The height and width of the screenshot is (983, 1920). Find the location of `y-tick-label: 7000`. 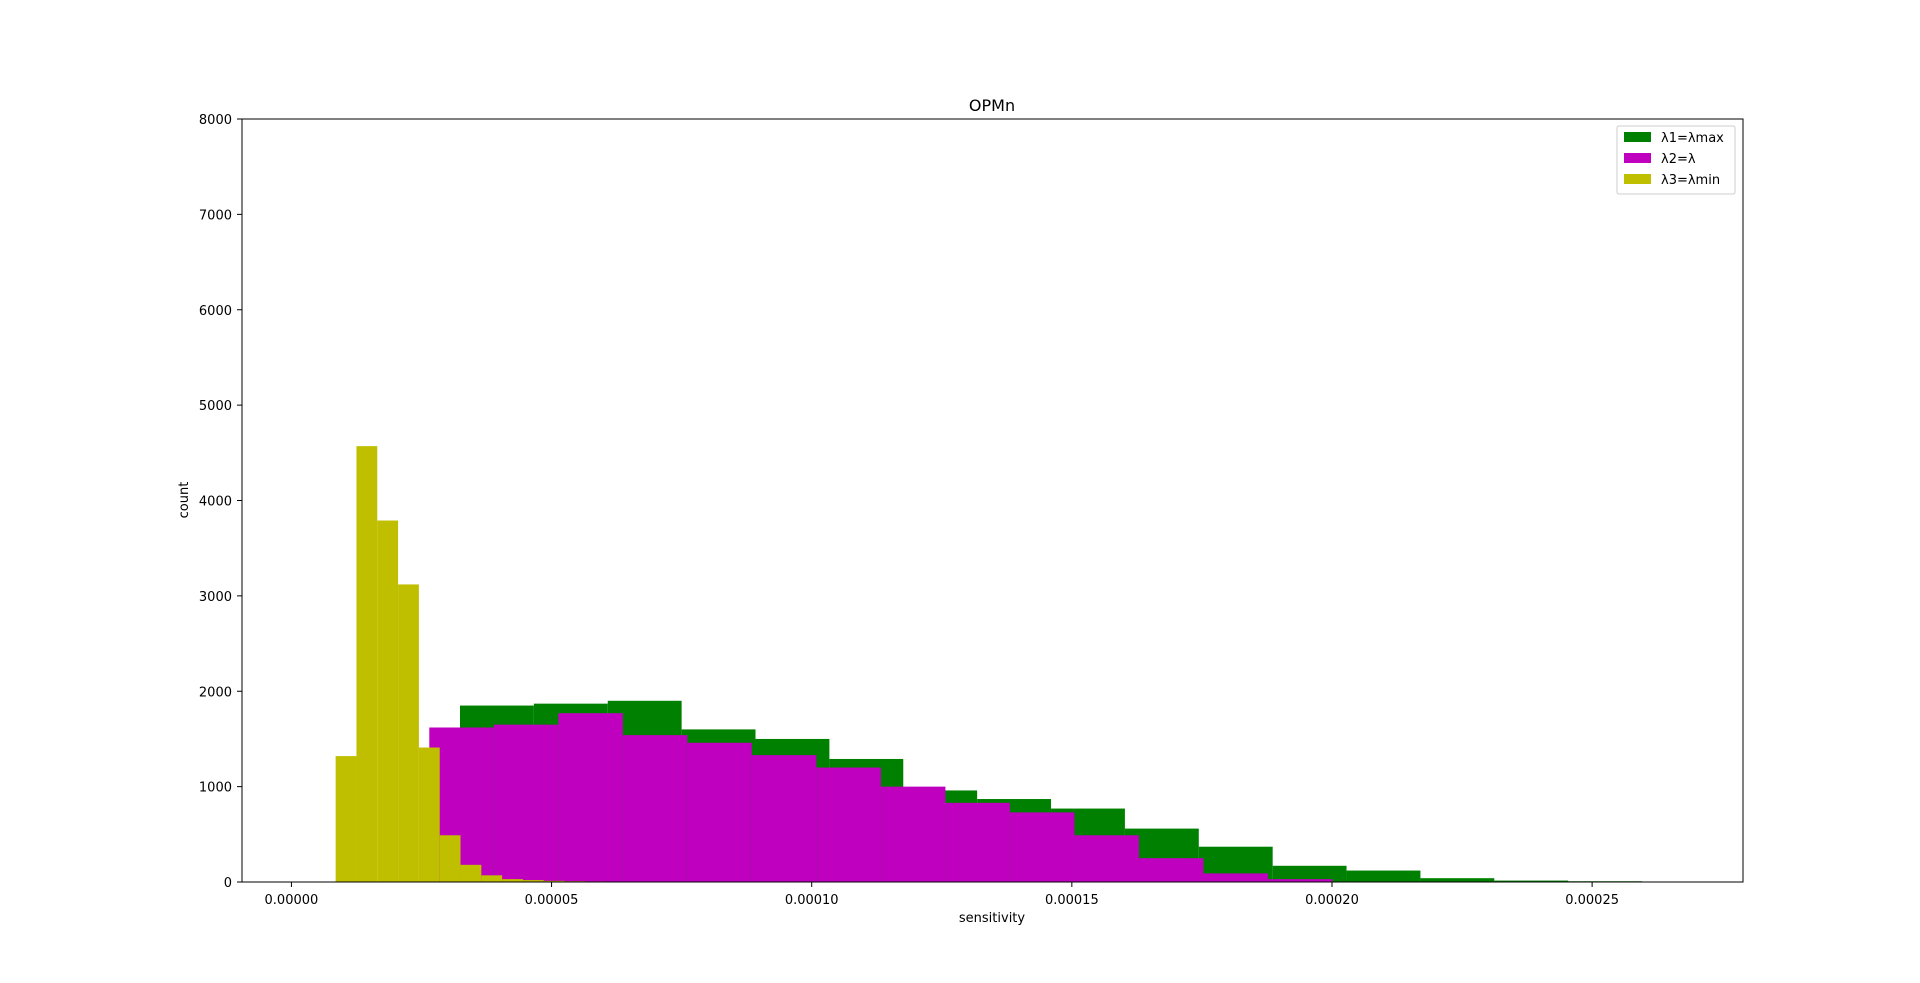

y-tick-label: 7000 is located at coordinates (215, 215).